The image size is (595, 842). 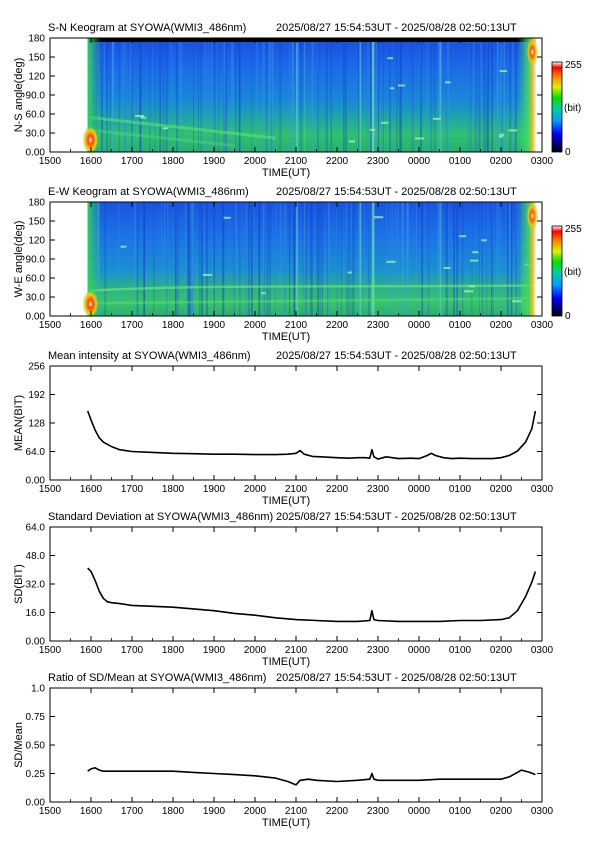 I want to click on y-axis-label: SD/Mean, so click(x=19, y=745).